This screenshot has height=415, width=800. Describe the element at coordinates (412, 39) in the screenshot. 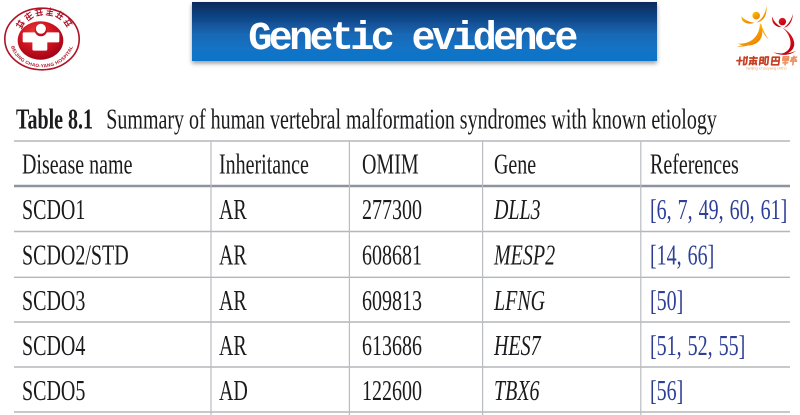

I see `svg-text: Genetic evidence` at that location.